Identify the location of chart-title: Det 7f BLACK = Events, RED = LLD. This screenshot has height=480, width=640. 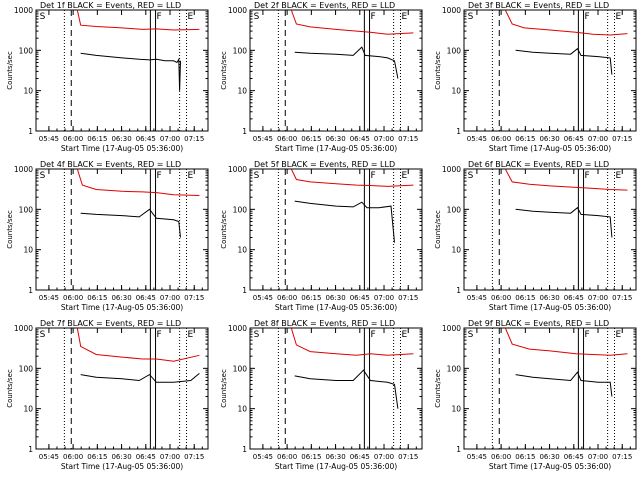
(110, 323).